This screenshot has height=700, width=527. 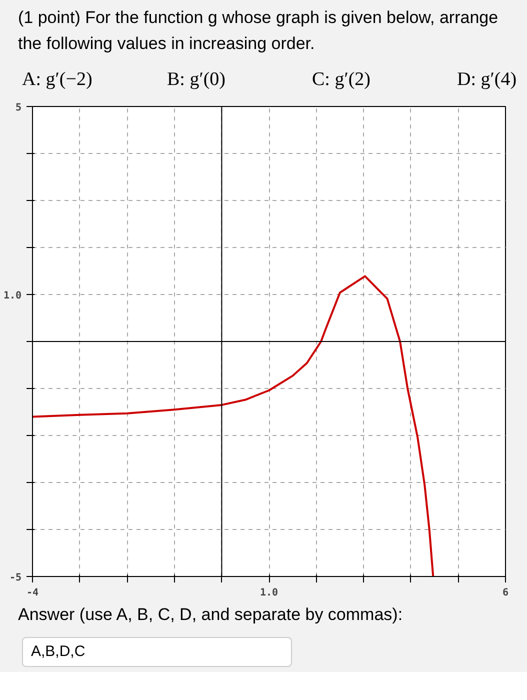 What do you see at coordinates (505, 593) in the screenshot?
I see `x-tick-label: 6` at bounding box center [505, 593].